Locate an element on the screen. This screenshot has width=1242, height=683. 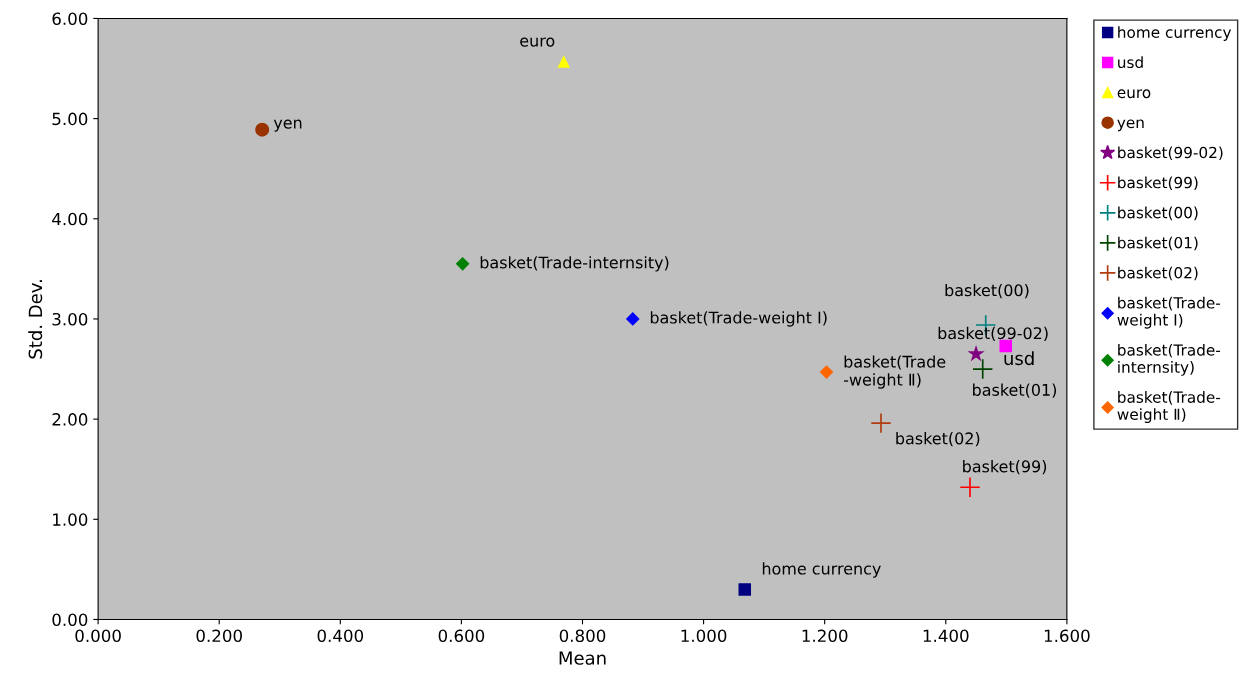
legend-label: basket(01) is located at coordinates (1158, 243).